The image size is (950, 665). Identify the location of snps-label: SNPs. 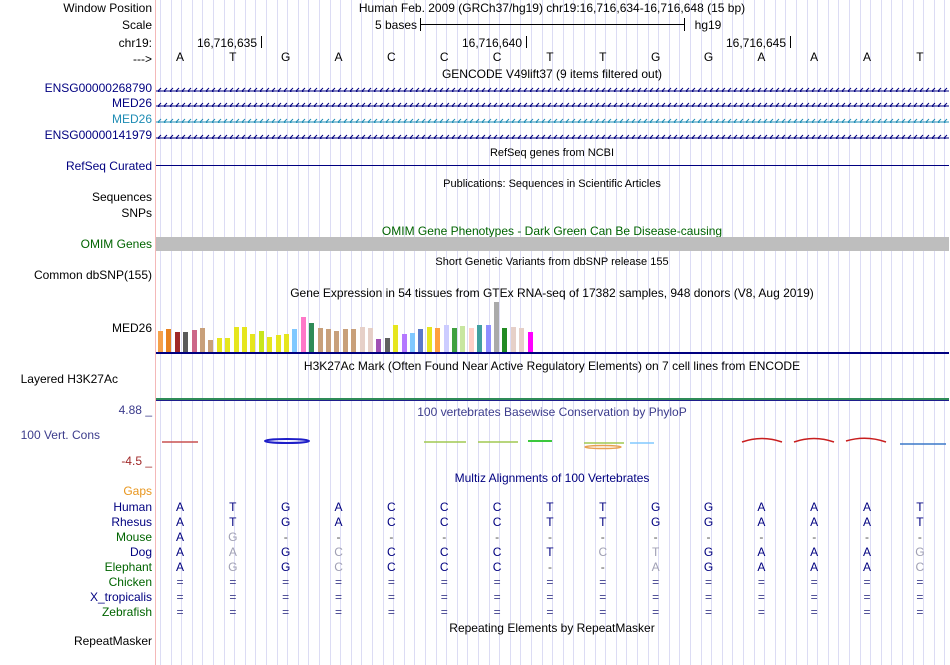
(136, 213).